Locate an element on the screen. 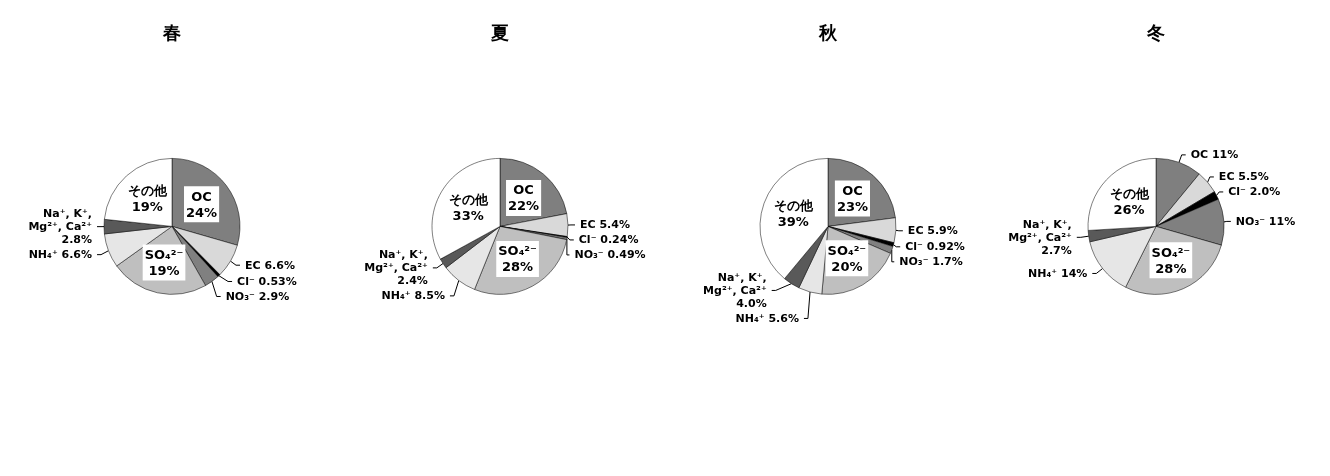 The height and width of the screenshot is (476, 1330). data-label: 2.4% is located at coordinates (412, 281).